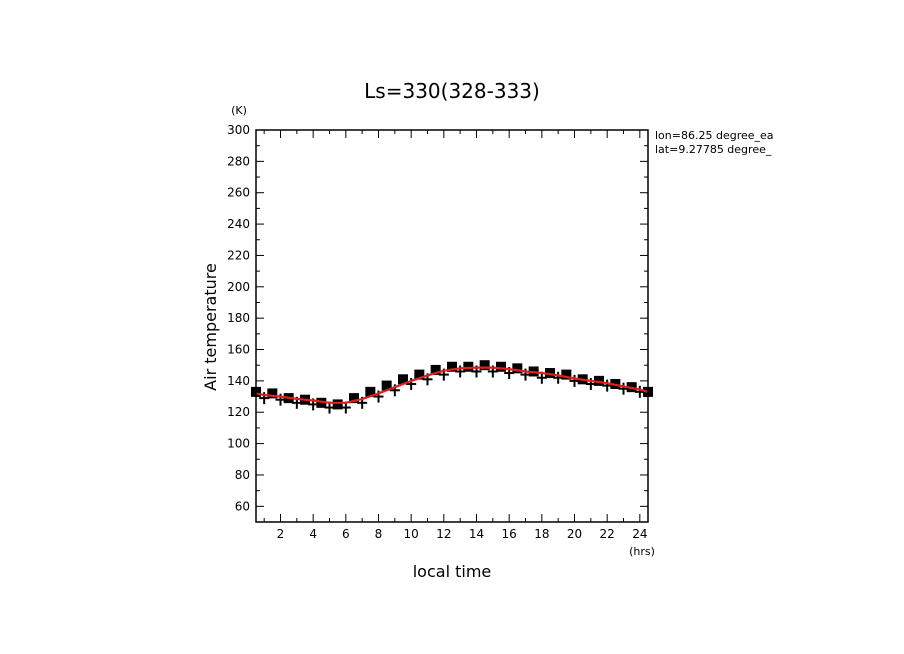 This screenshot has width=904, height=654. I want to click on y-tick-label: 80, so click(242, 475).